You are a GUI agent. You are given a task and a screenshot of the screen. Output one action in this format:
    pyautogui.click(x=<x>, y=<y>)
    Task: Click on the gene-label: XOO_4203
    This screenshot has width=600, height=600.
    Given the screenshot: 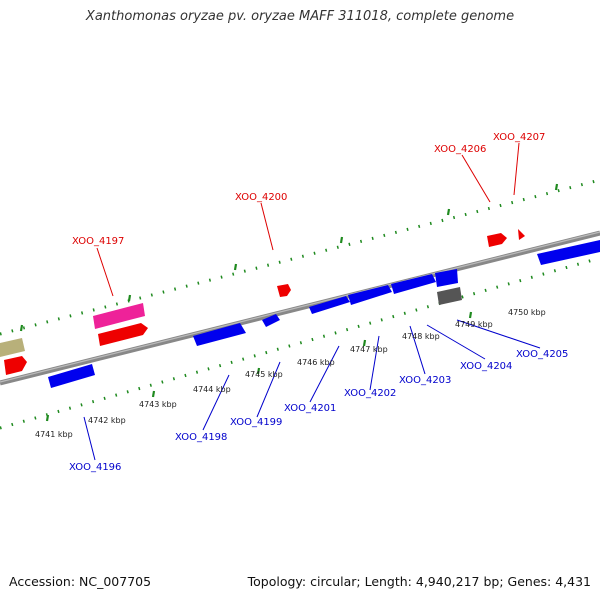 What is the action you would take?
    pyautogui.click(x=425, y=380)
    